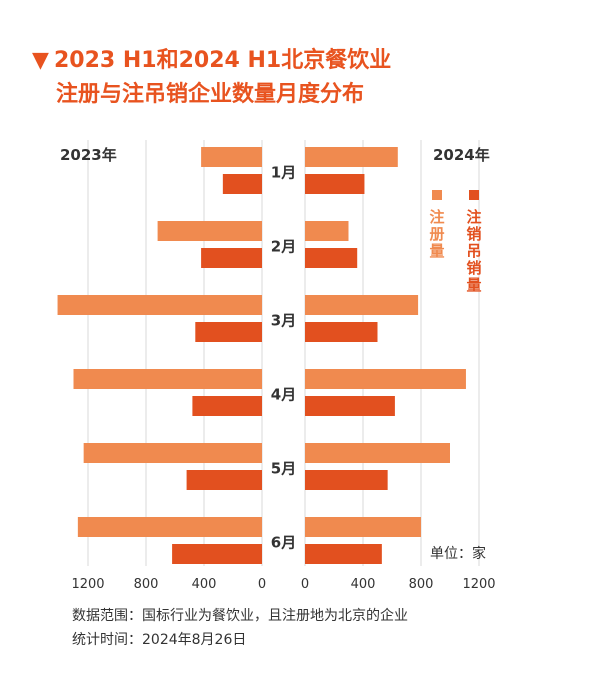  I want to click on footnote-date: 统计时间：2024年8月26日, so click(159, 640).